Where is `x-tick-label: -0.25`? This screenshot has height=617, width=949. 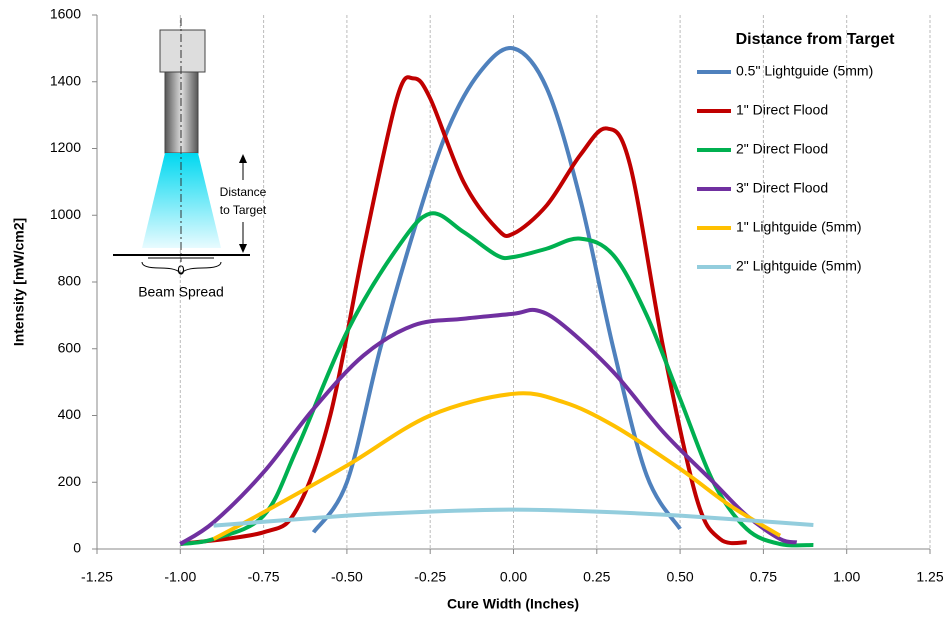
x-tick-label: -0.25 is located at coordinates (430, 577).